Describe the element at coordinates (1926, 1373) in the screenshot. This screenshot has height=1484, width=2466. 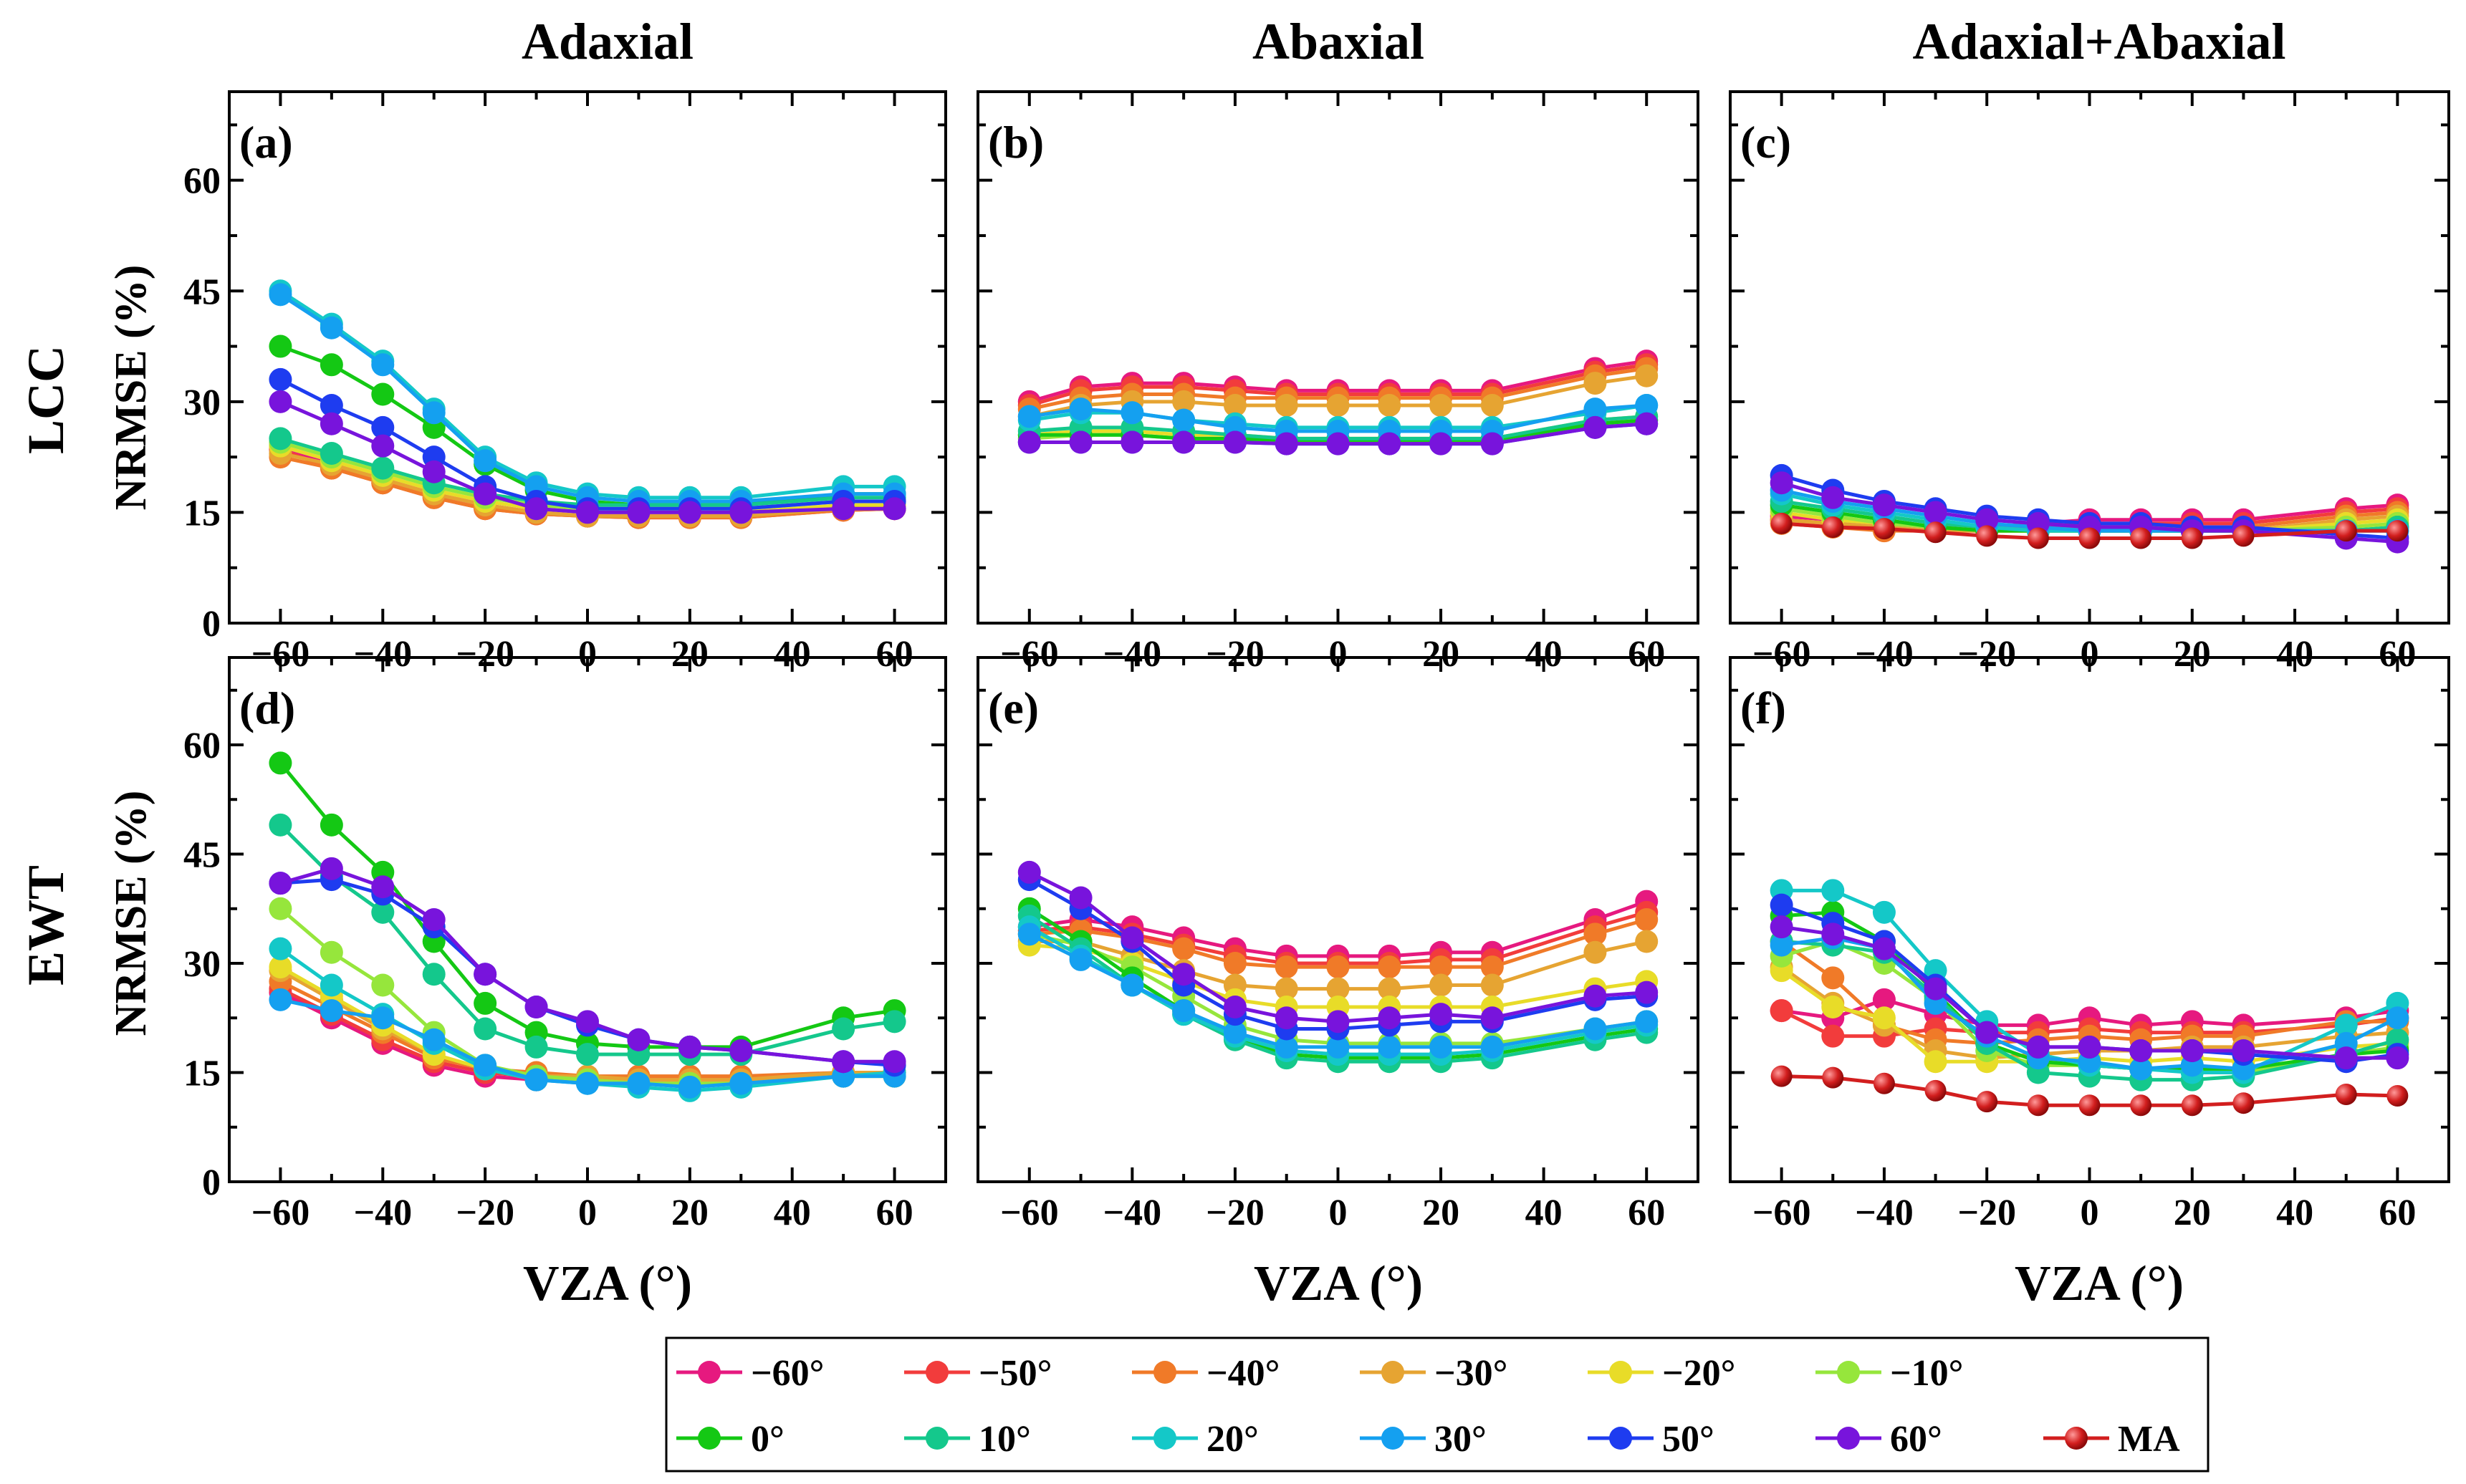
I see `legend-label: −10°` at that location.